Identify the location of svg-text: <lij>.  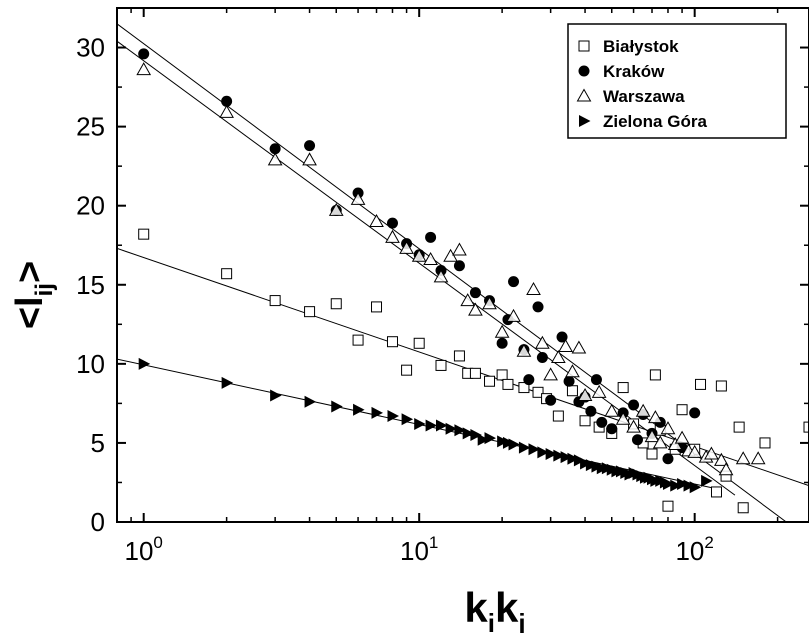
(33, 295).